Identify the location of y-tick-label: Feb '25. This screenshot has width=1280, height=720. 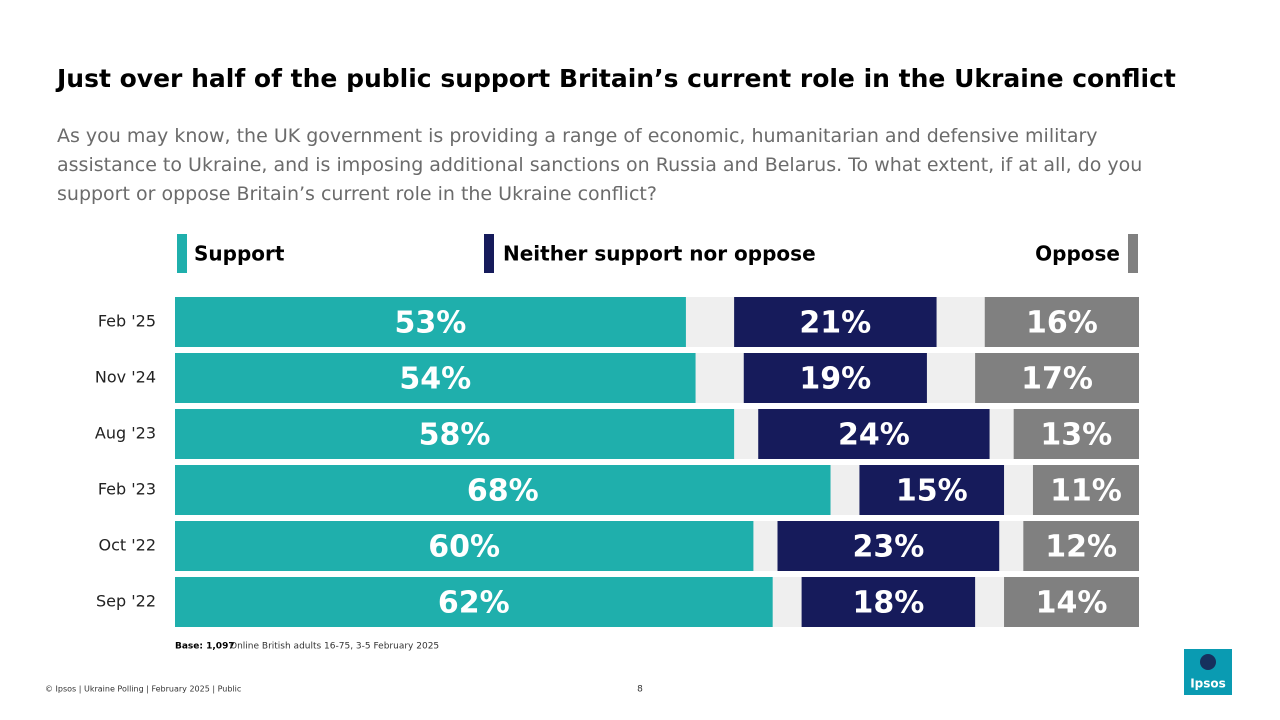
(127, 321).